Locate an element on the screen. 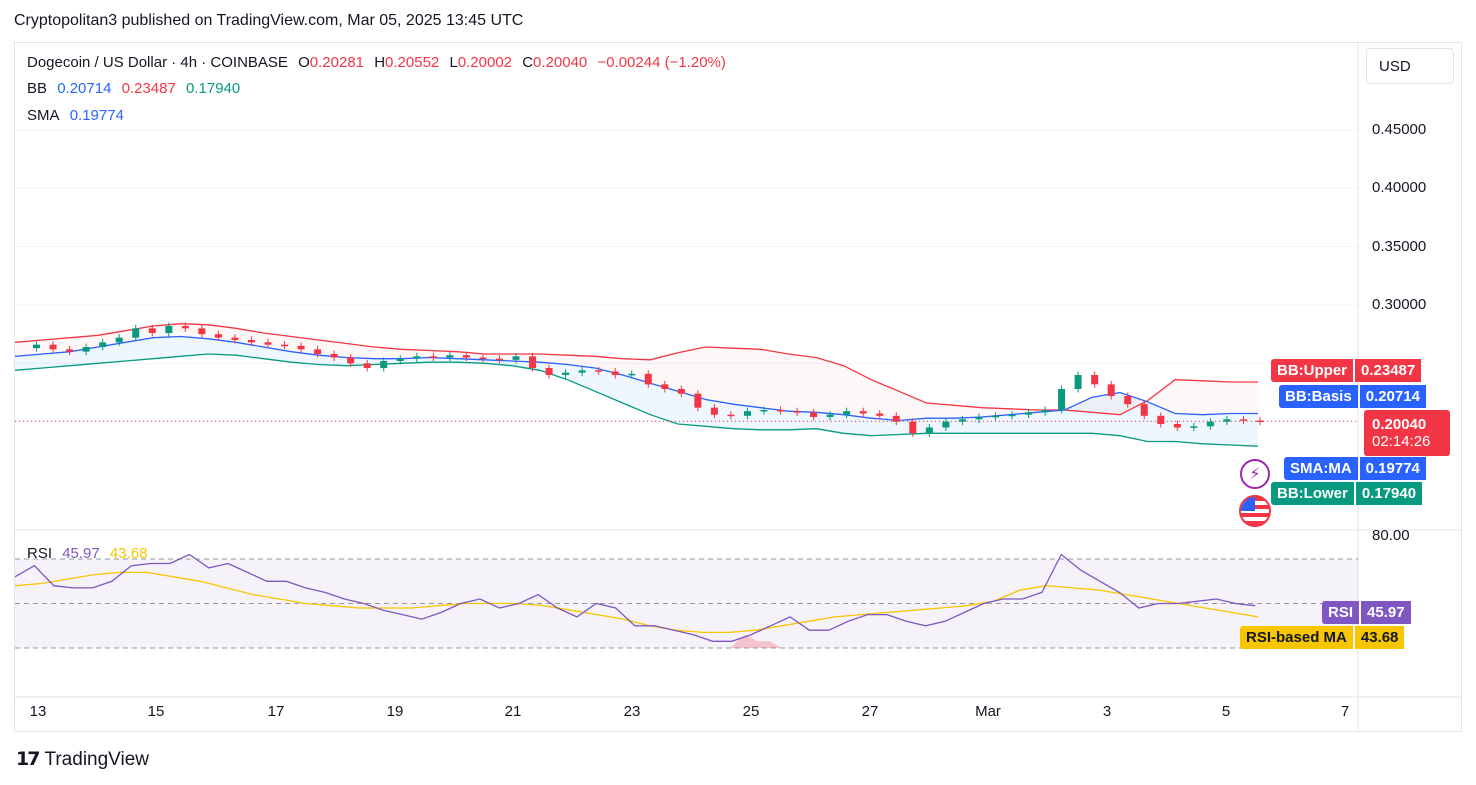 The height and width of the screenshot is (785, 1476). change-value: −0.00244 (−1.20%) is located at coordinates (661, 62).